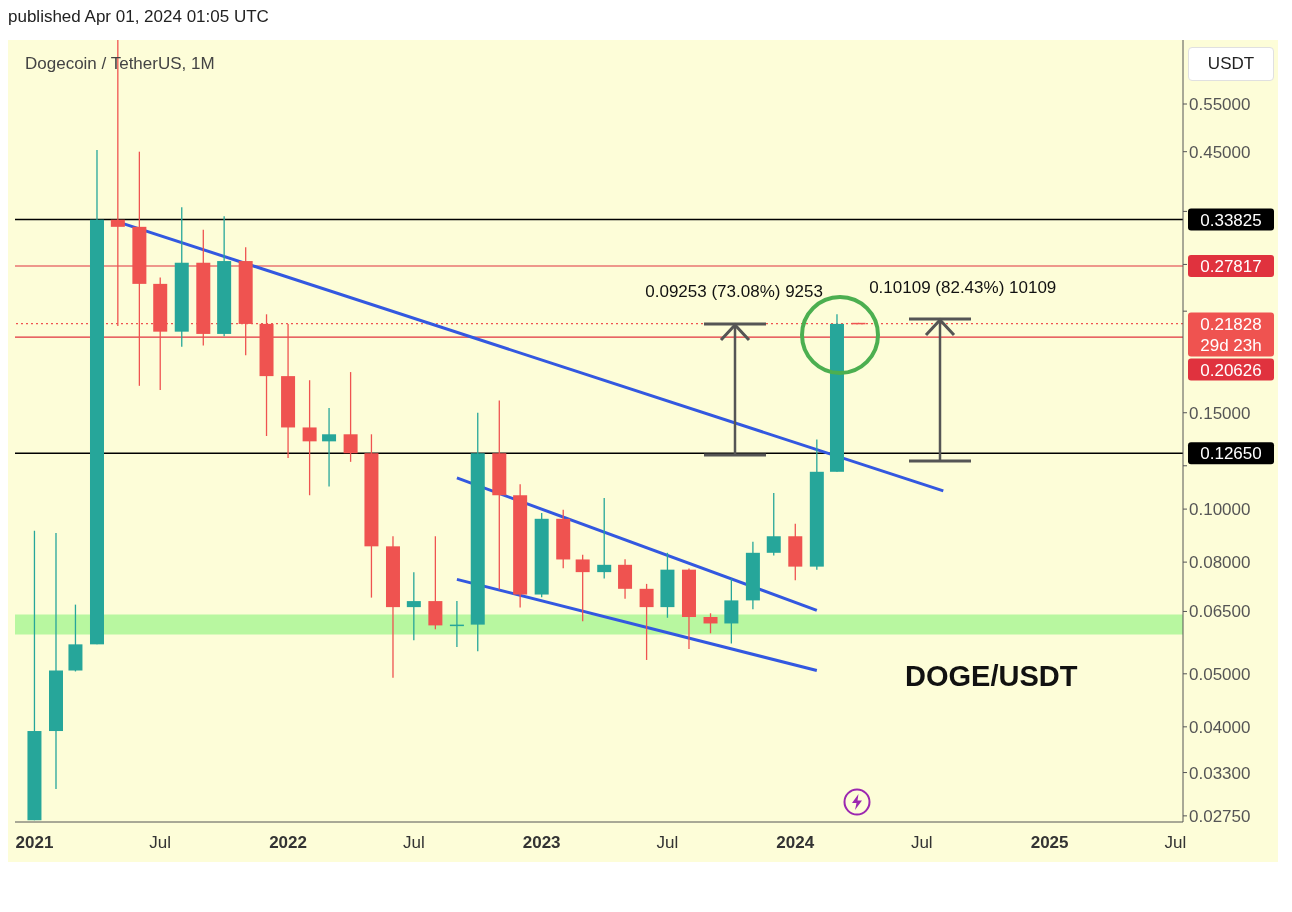  I want to click on y-tick-label: 0.10000, so click(1220, 510).